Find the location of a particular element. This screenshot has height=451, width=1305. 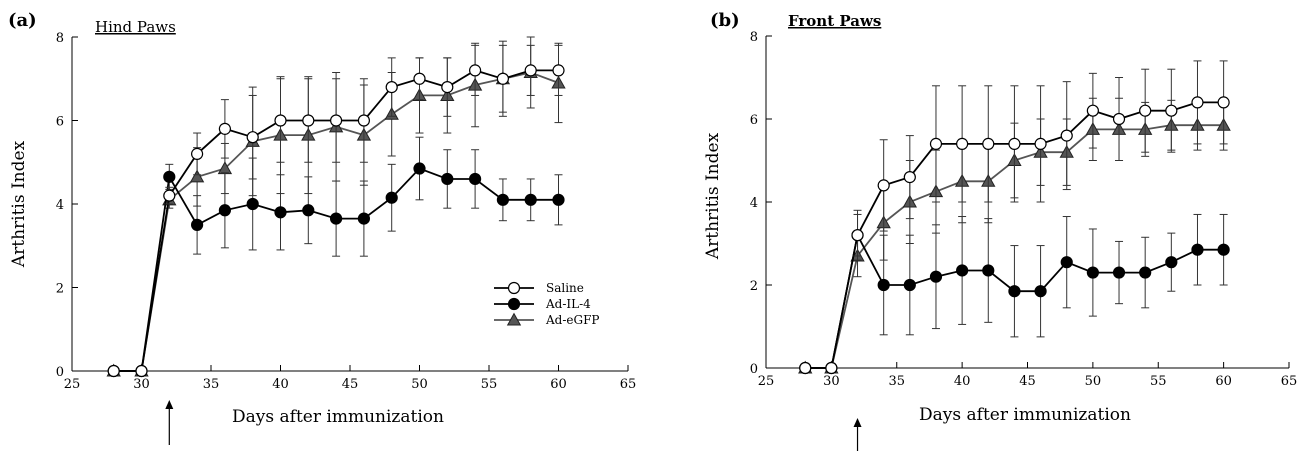

x-tick-label: 35 is located at coordinates (211, 384).